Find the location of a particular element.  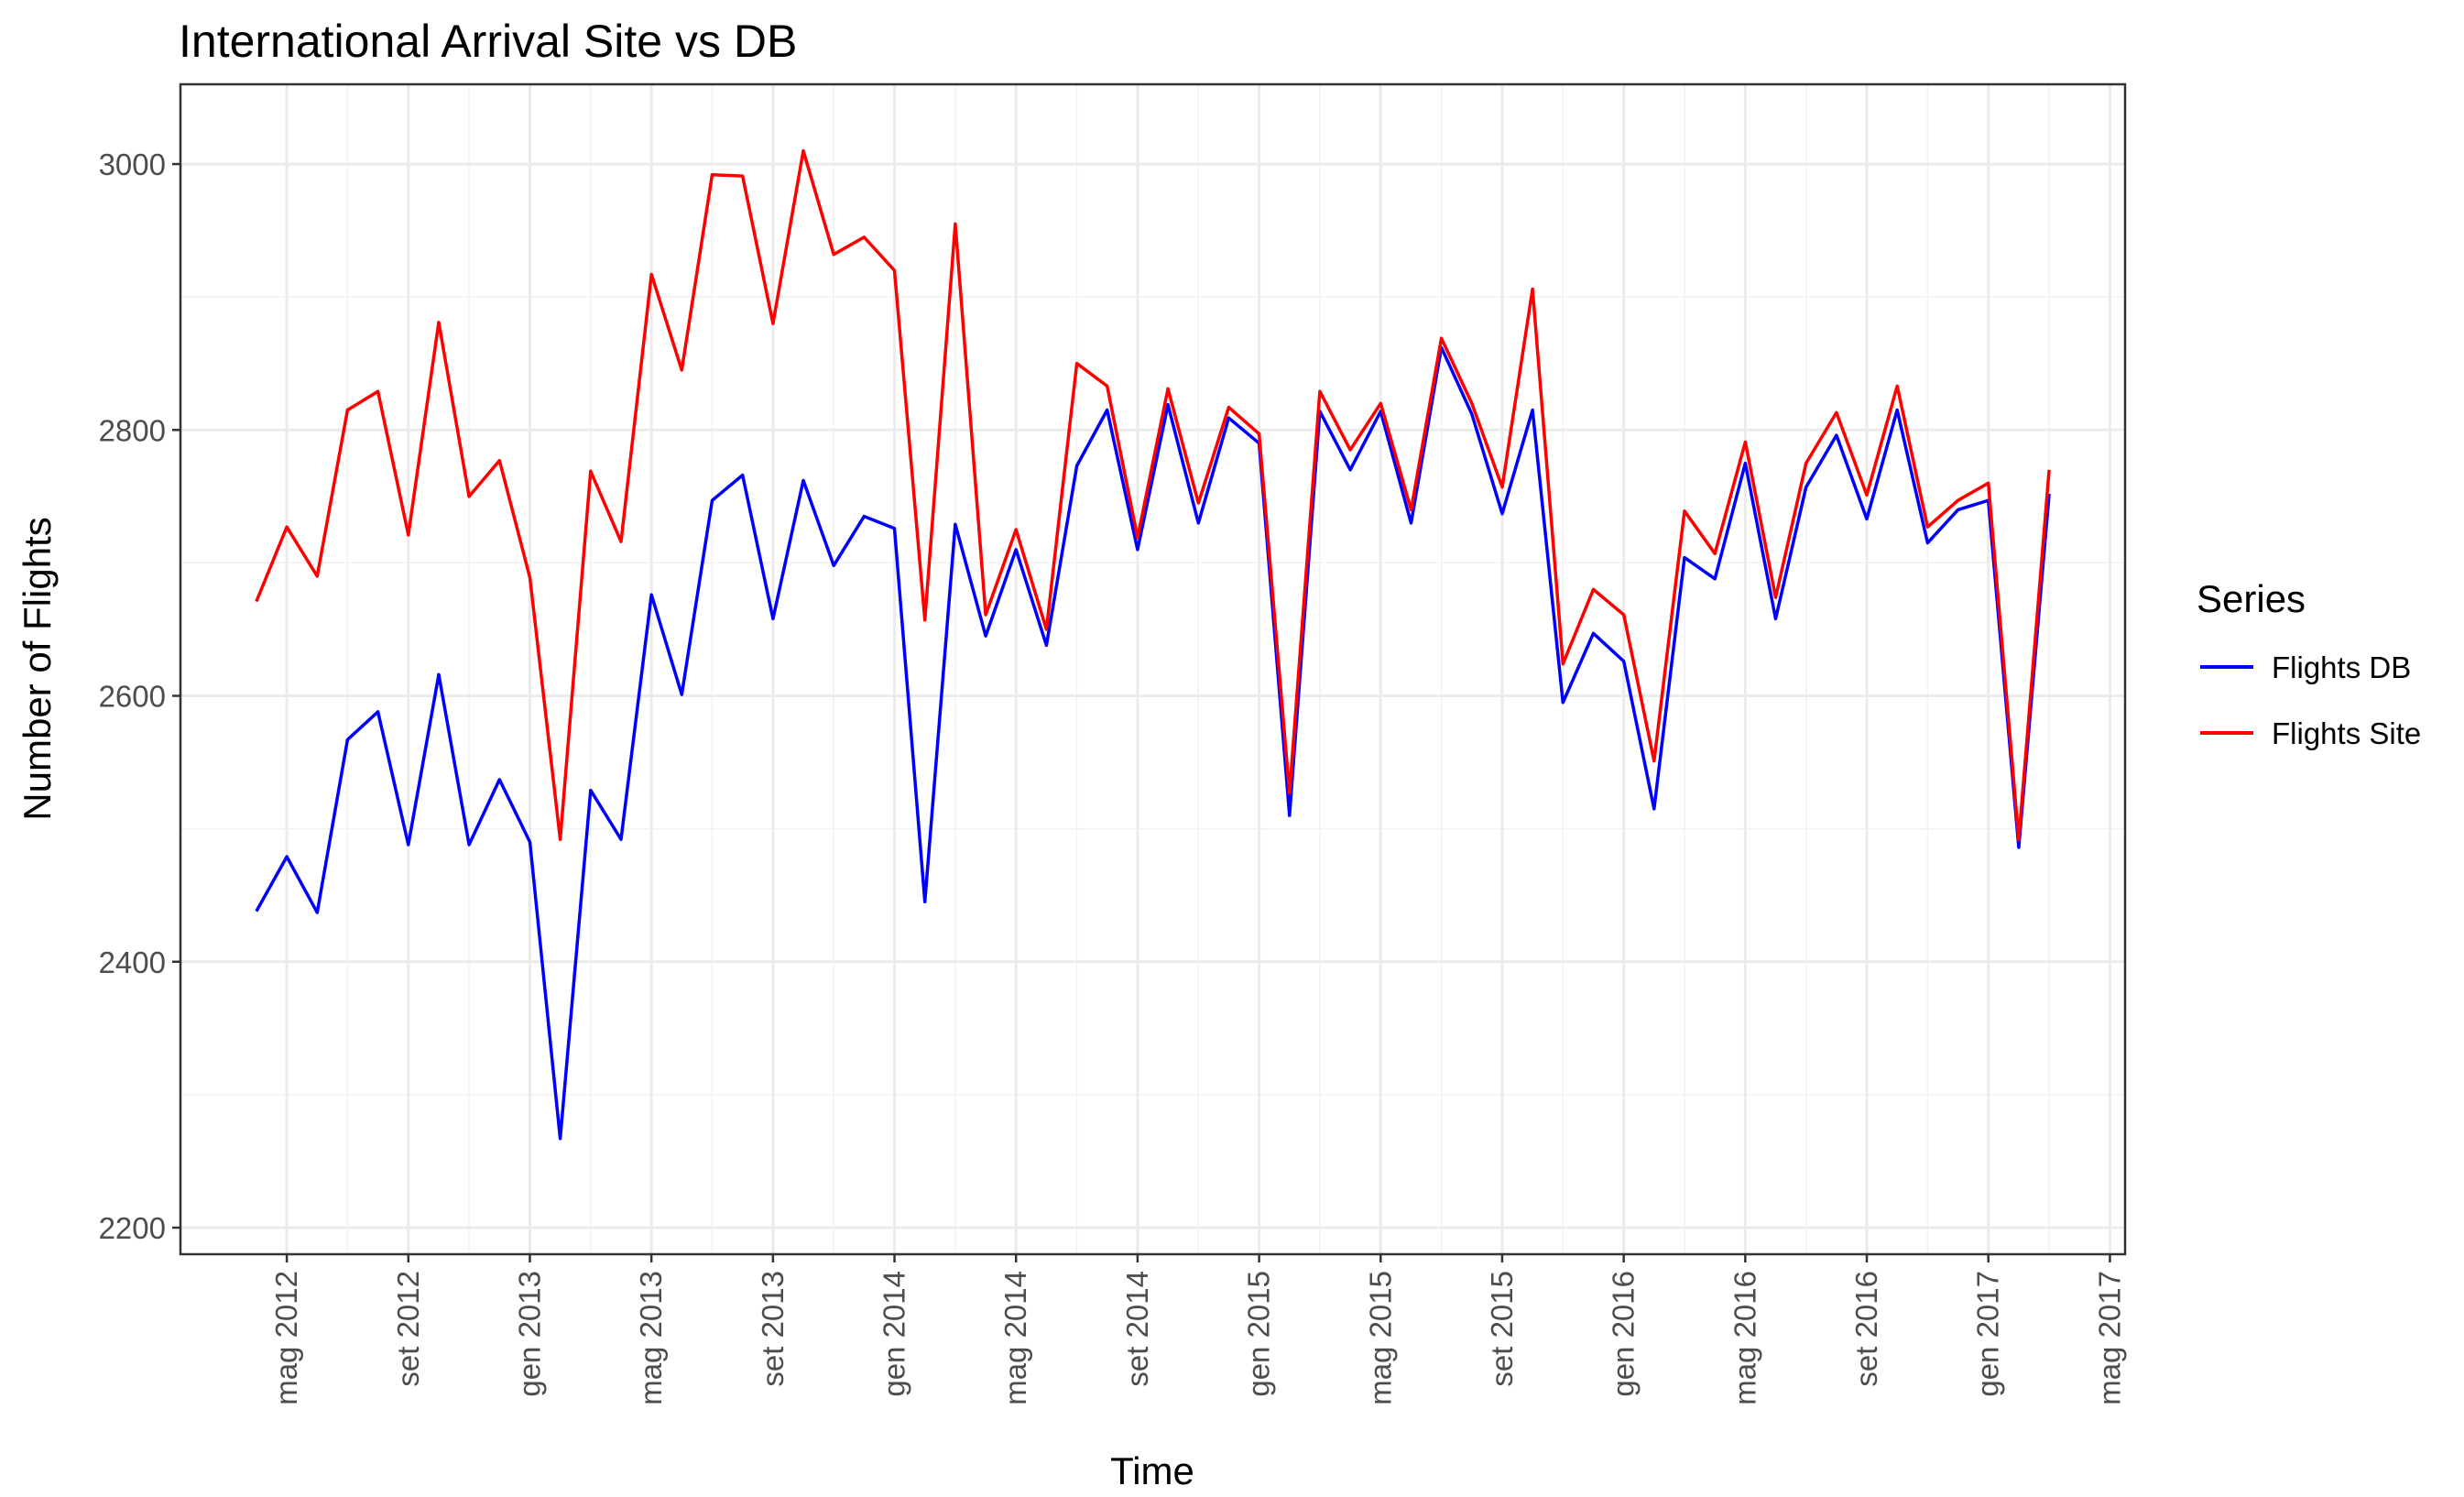

x-tick-label: set 2015 is located at coordinates (1502, 1329).